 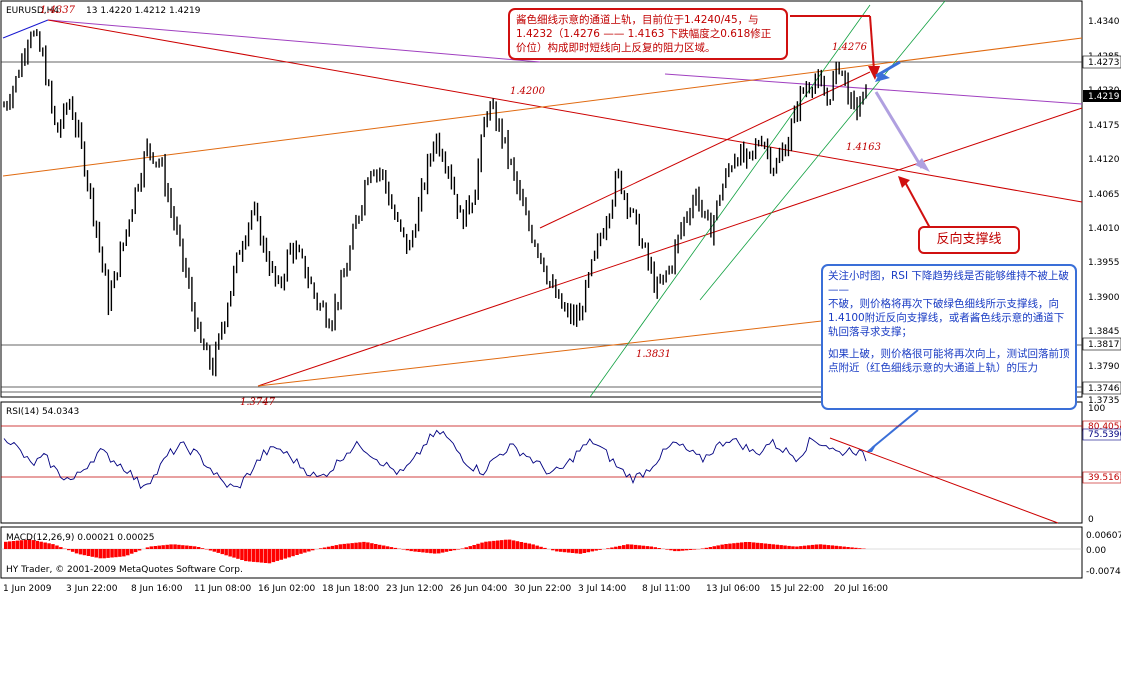 What do you see at coordinates (27, 589) in the screenshot?
I see `x-tick: 1 Jun 2009` at bounding box center [27, 589].